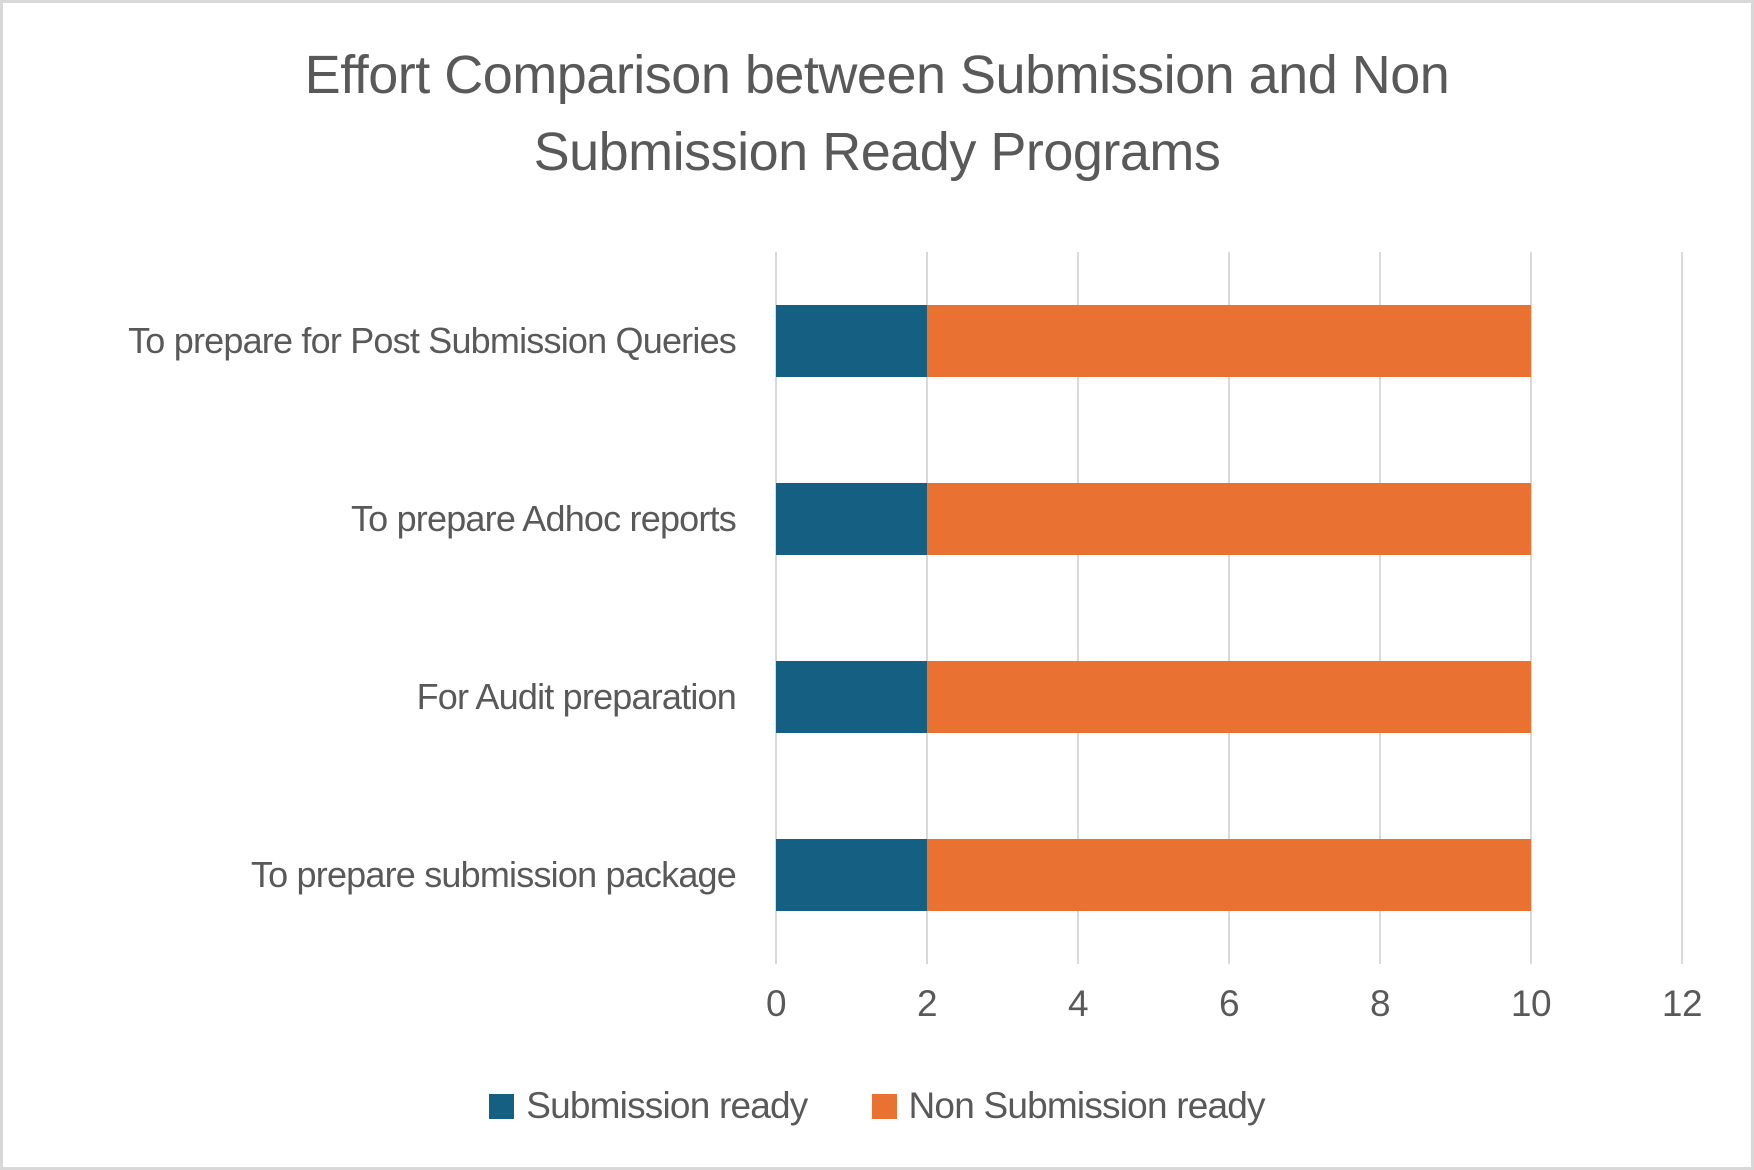 This screenshot has width=1754, height=1170. Describe the element at coordinates (576, 696) in the screenshot. I see `category-label: For Audit preparation` at that location.